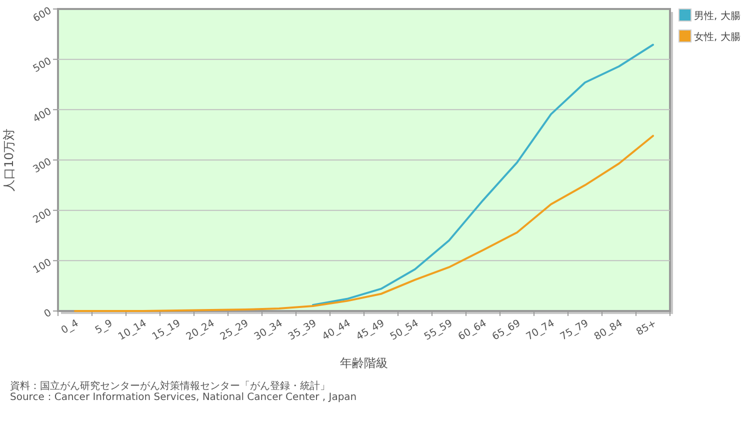  Describe the element at coordinates (70, 327) in the screenshot. I see `x-tick-label: 0_4` at that location.